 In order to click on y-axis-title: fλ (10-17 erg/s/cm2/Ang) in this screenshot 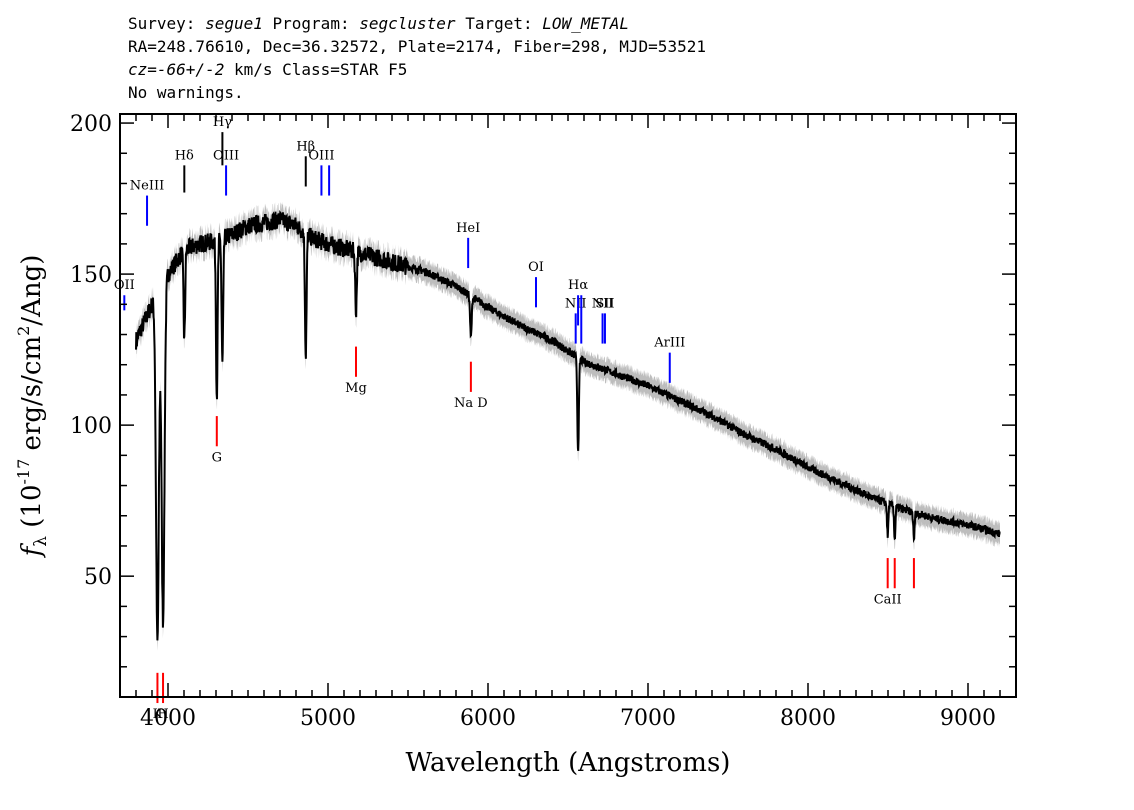, I will do `click(32, 407)`.